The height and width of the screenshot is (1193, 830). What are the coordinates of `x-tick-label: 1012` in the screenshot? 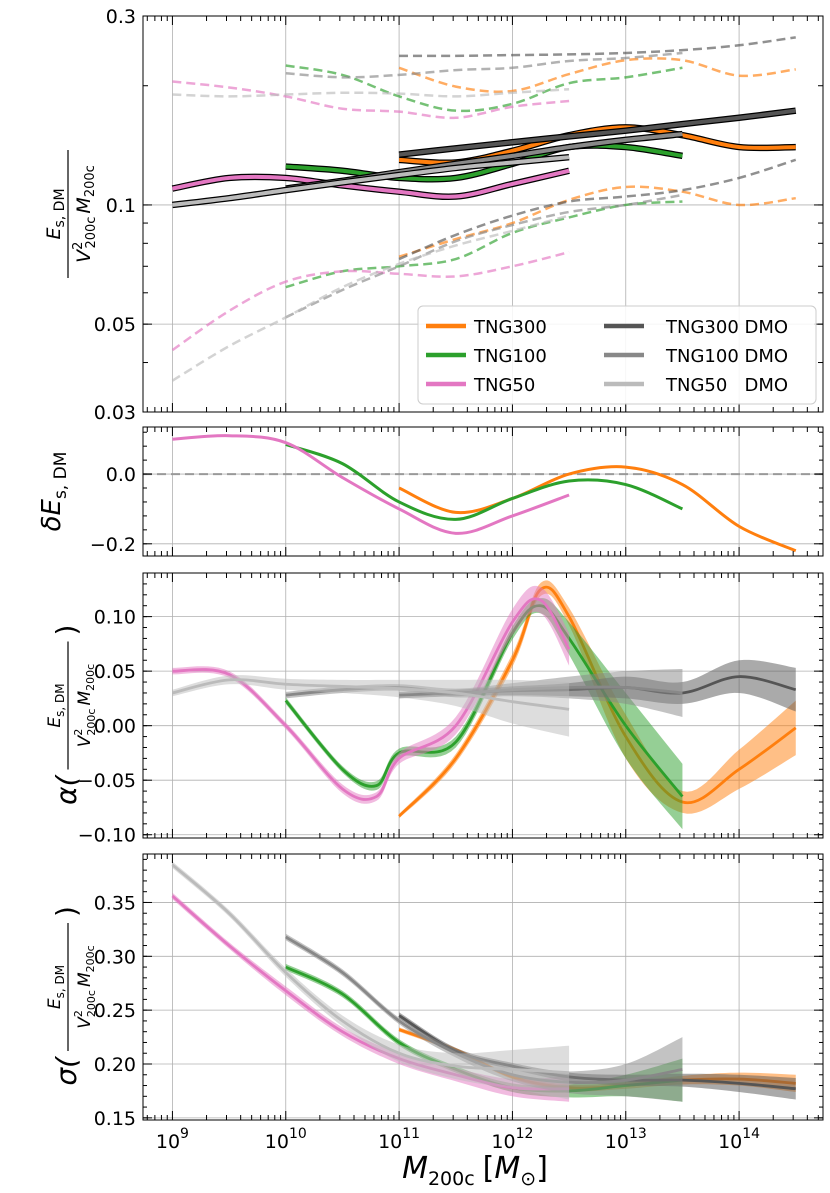 It's located at (512, 1139).